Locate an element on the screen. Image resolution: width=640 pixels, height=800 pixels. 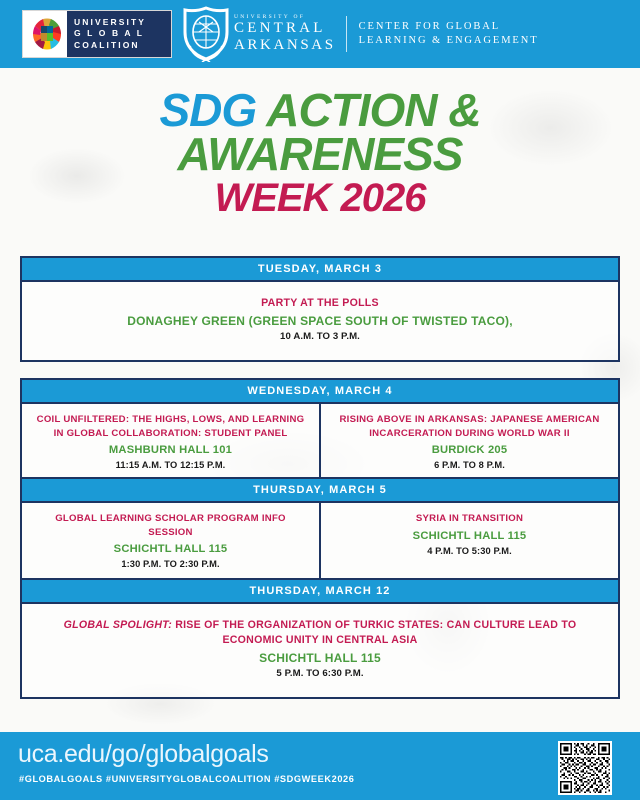
title-line-1: SDG ACTION & is located at coordinates (320, 110).